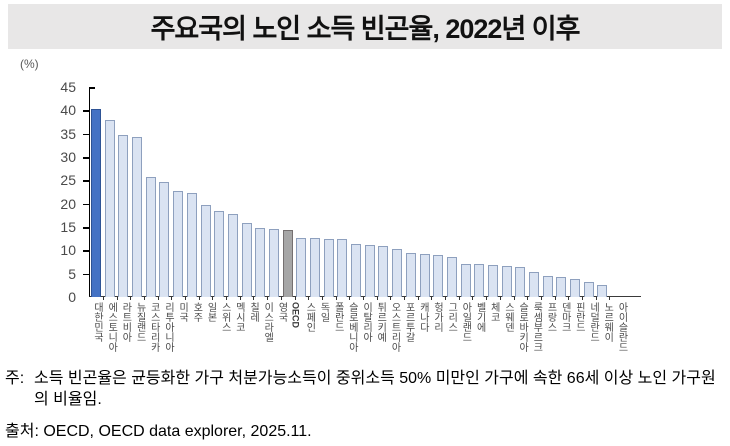 The width and height of the screenshot is (730, 446). Describe the element at coordinates (561, 287) in the screenshot. I see `bar-핀란드` at that location.